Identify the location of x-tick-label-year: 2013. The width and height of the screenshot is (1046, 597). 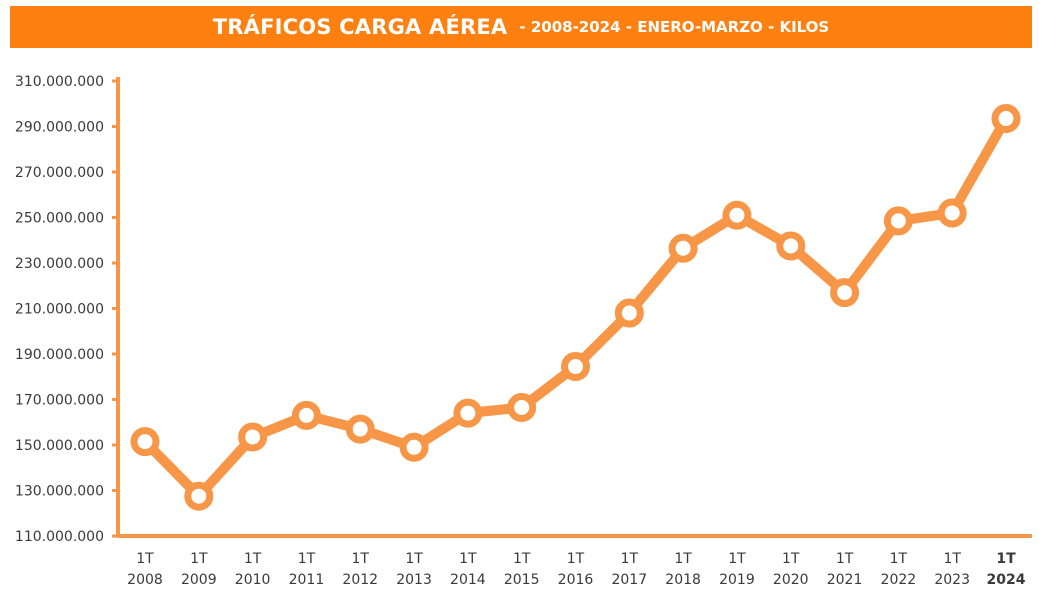
(414, 580).